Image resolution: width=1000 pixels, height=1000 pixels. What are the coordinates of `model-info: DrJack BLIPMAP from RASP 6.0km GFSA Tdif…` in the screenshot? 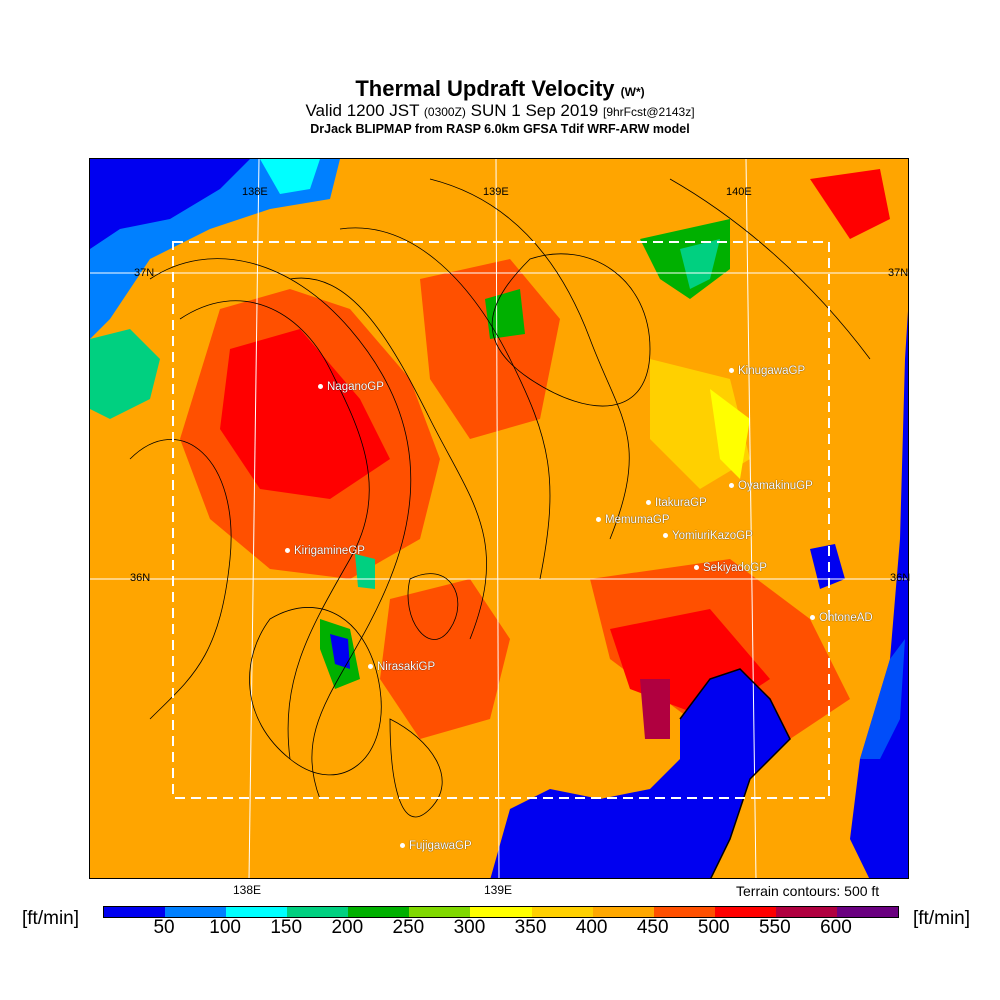 It's located at (500, 129).